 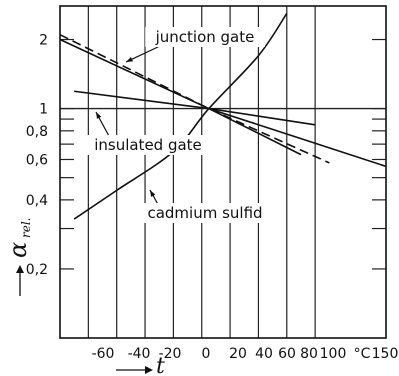 I want to click on x-axis-title: t, so click(x=160, y=365).